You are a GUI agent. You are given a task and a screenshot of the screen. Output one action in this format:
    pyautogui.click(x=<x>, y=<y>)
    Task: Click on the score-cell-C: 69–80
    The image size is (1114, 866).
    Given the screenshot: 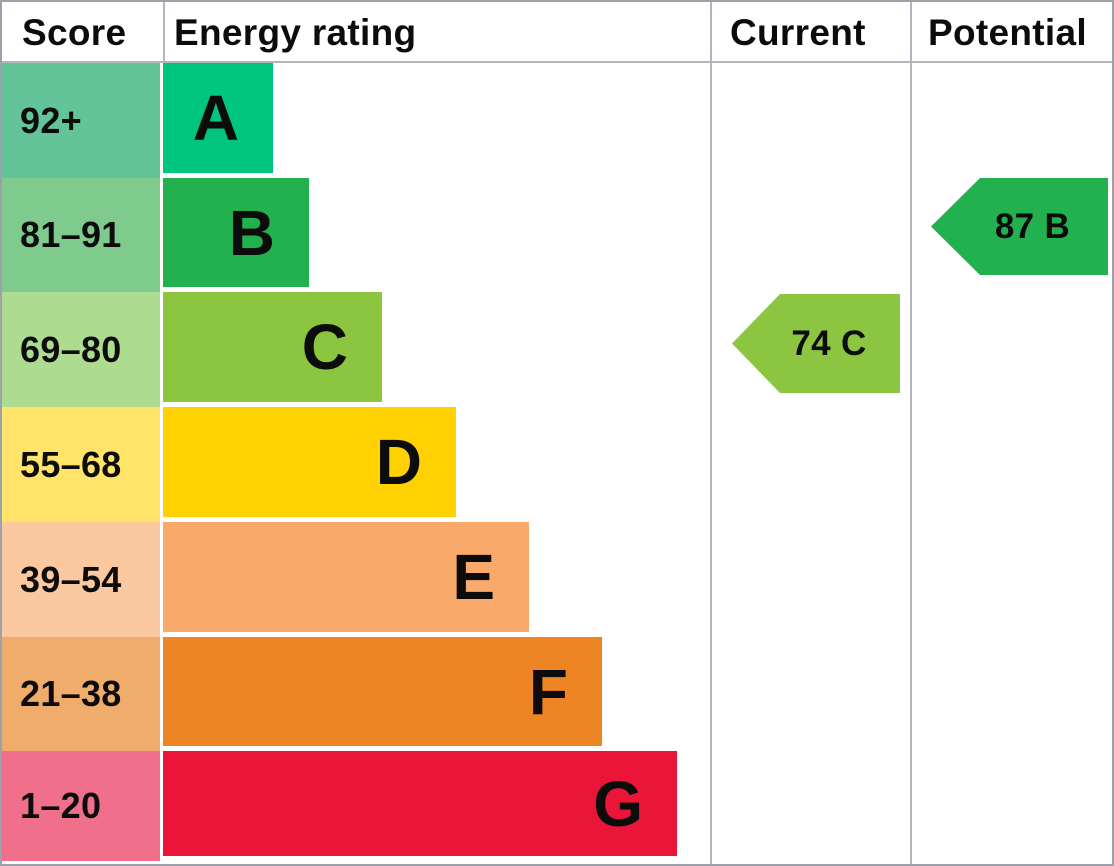 What is the action you would take?
    pyautogui.click(x=81, y=349)
    